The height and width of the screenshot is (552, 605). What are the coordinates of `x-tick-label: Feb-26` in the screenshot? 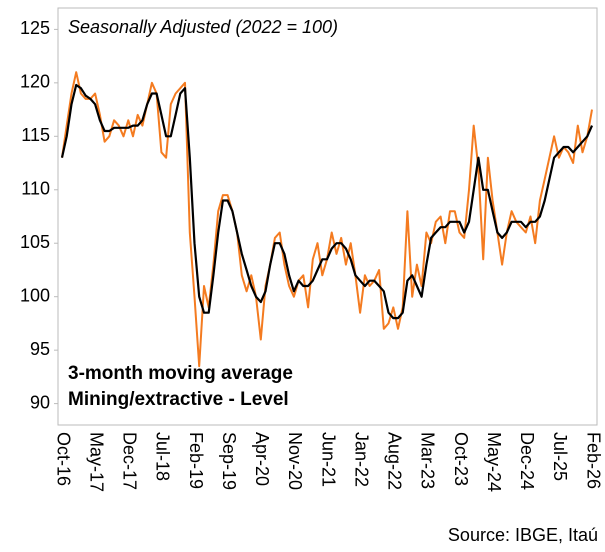 It's located at (593, 460).